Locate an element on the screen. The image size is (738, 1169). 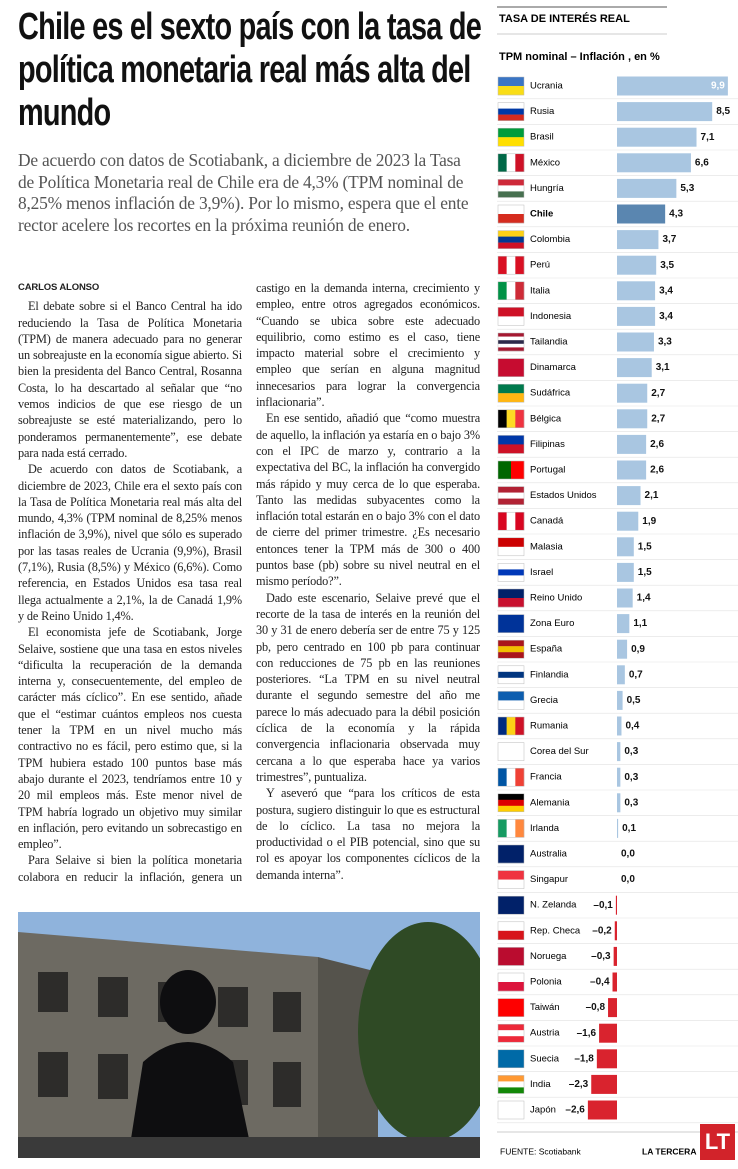
category-label: Francia is located at coordinates (546, 777).